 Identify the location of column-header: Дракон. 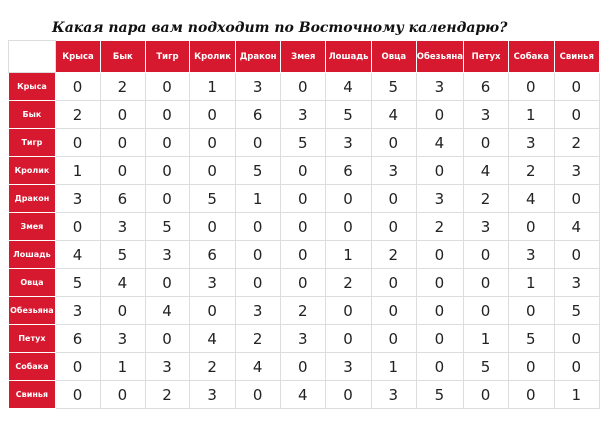
(258, 56).